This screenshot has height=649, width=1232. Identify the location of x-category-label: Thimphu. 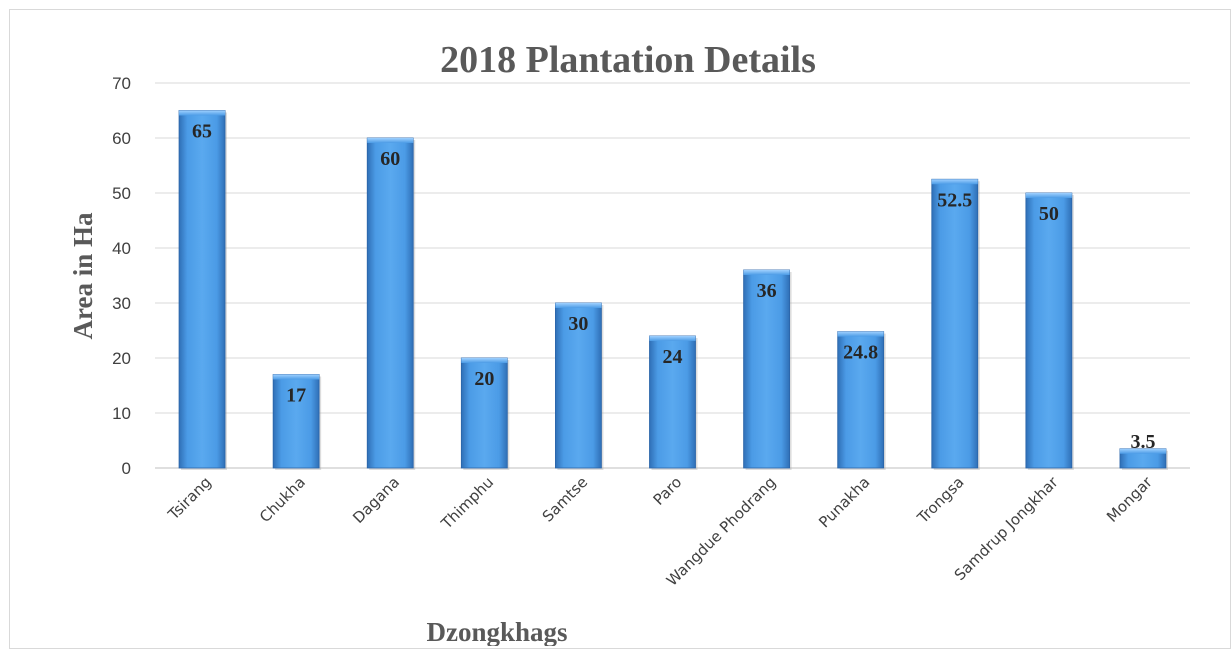
(467, 503).